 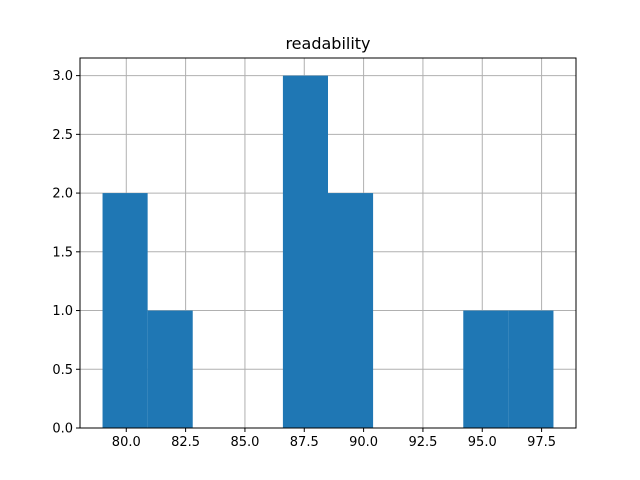 I want to click on x-tick-label: 82.5, so click(x=185, y=442).